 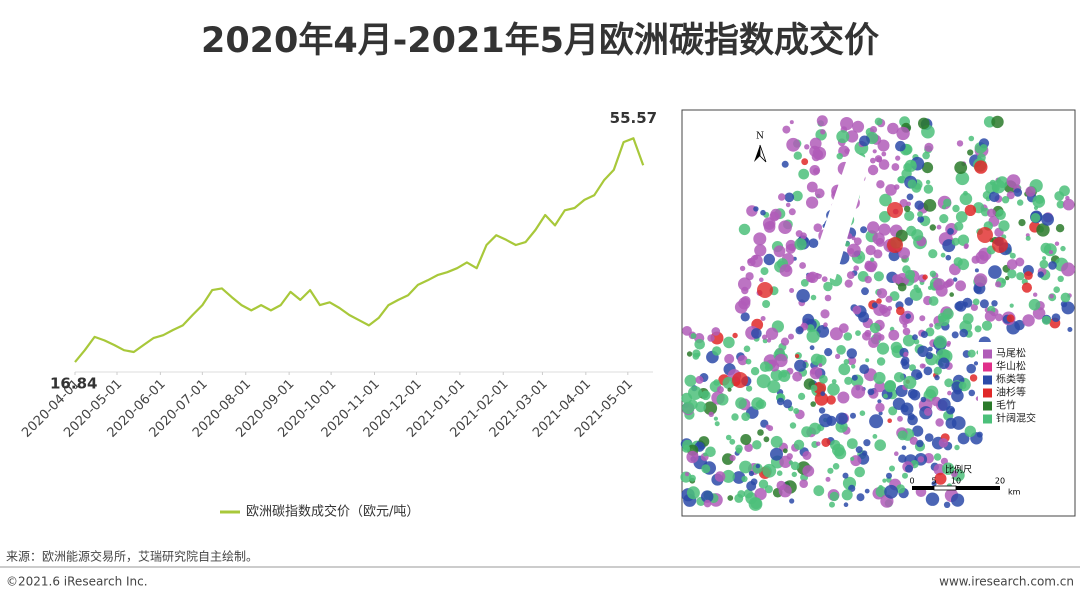 I want to click on scale-unit: km, so click(x=1014, y=492).